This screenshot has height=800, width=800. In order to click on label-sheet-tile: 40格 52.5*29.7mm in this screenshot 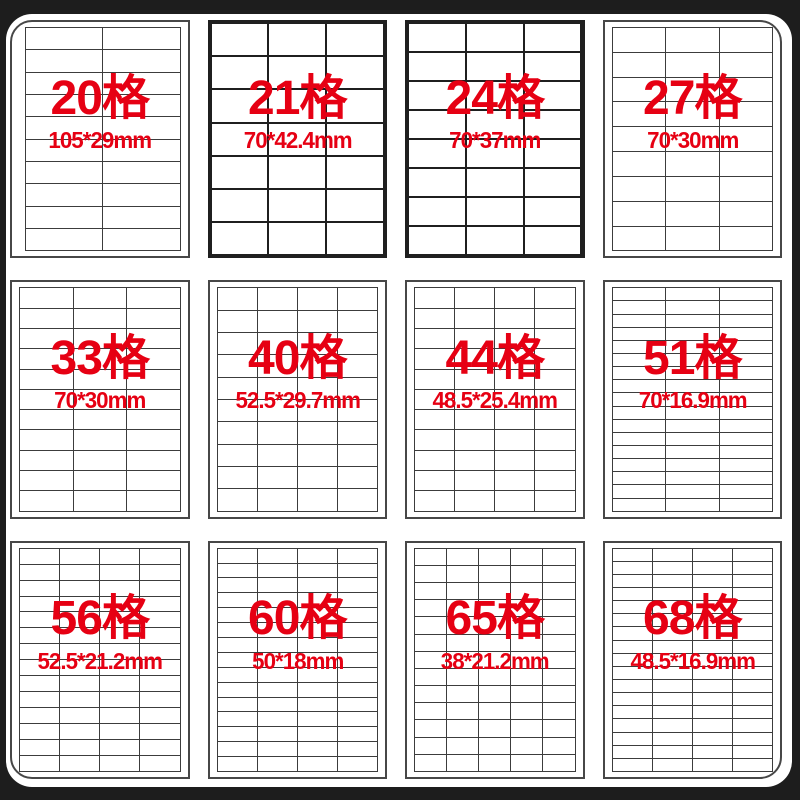, I will do `click(297, 399)`.